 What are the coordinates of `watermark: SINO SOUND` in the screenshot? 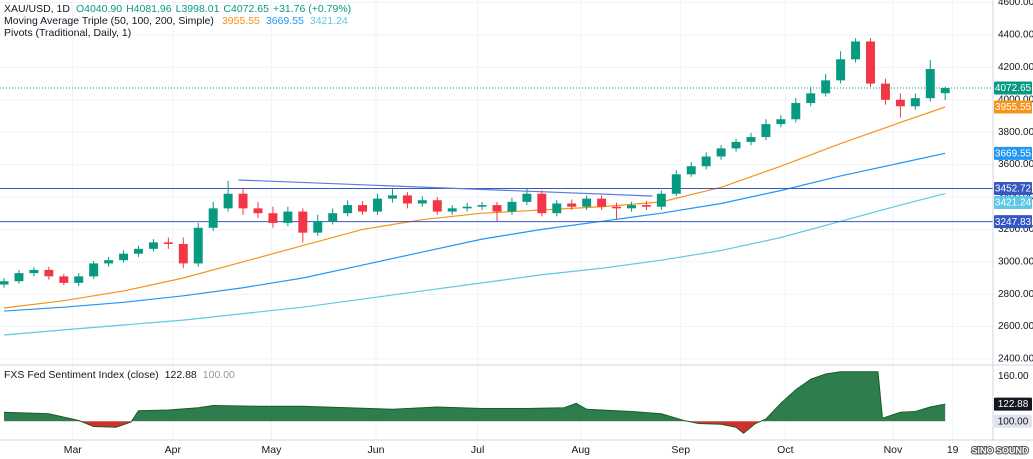 It's located at (1000, 450).